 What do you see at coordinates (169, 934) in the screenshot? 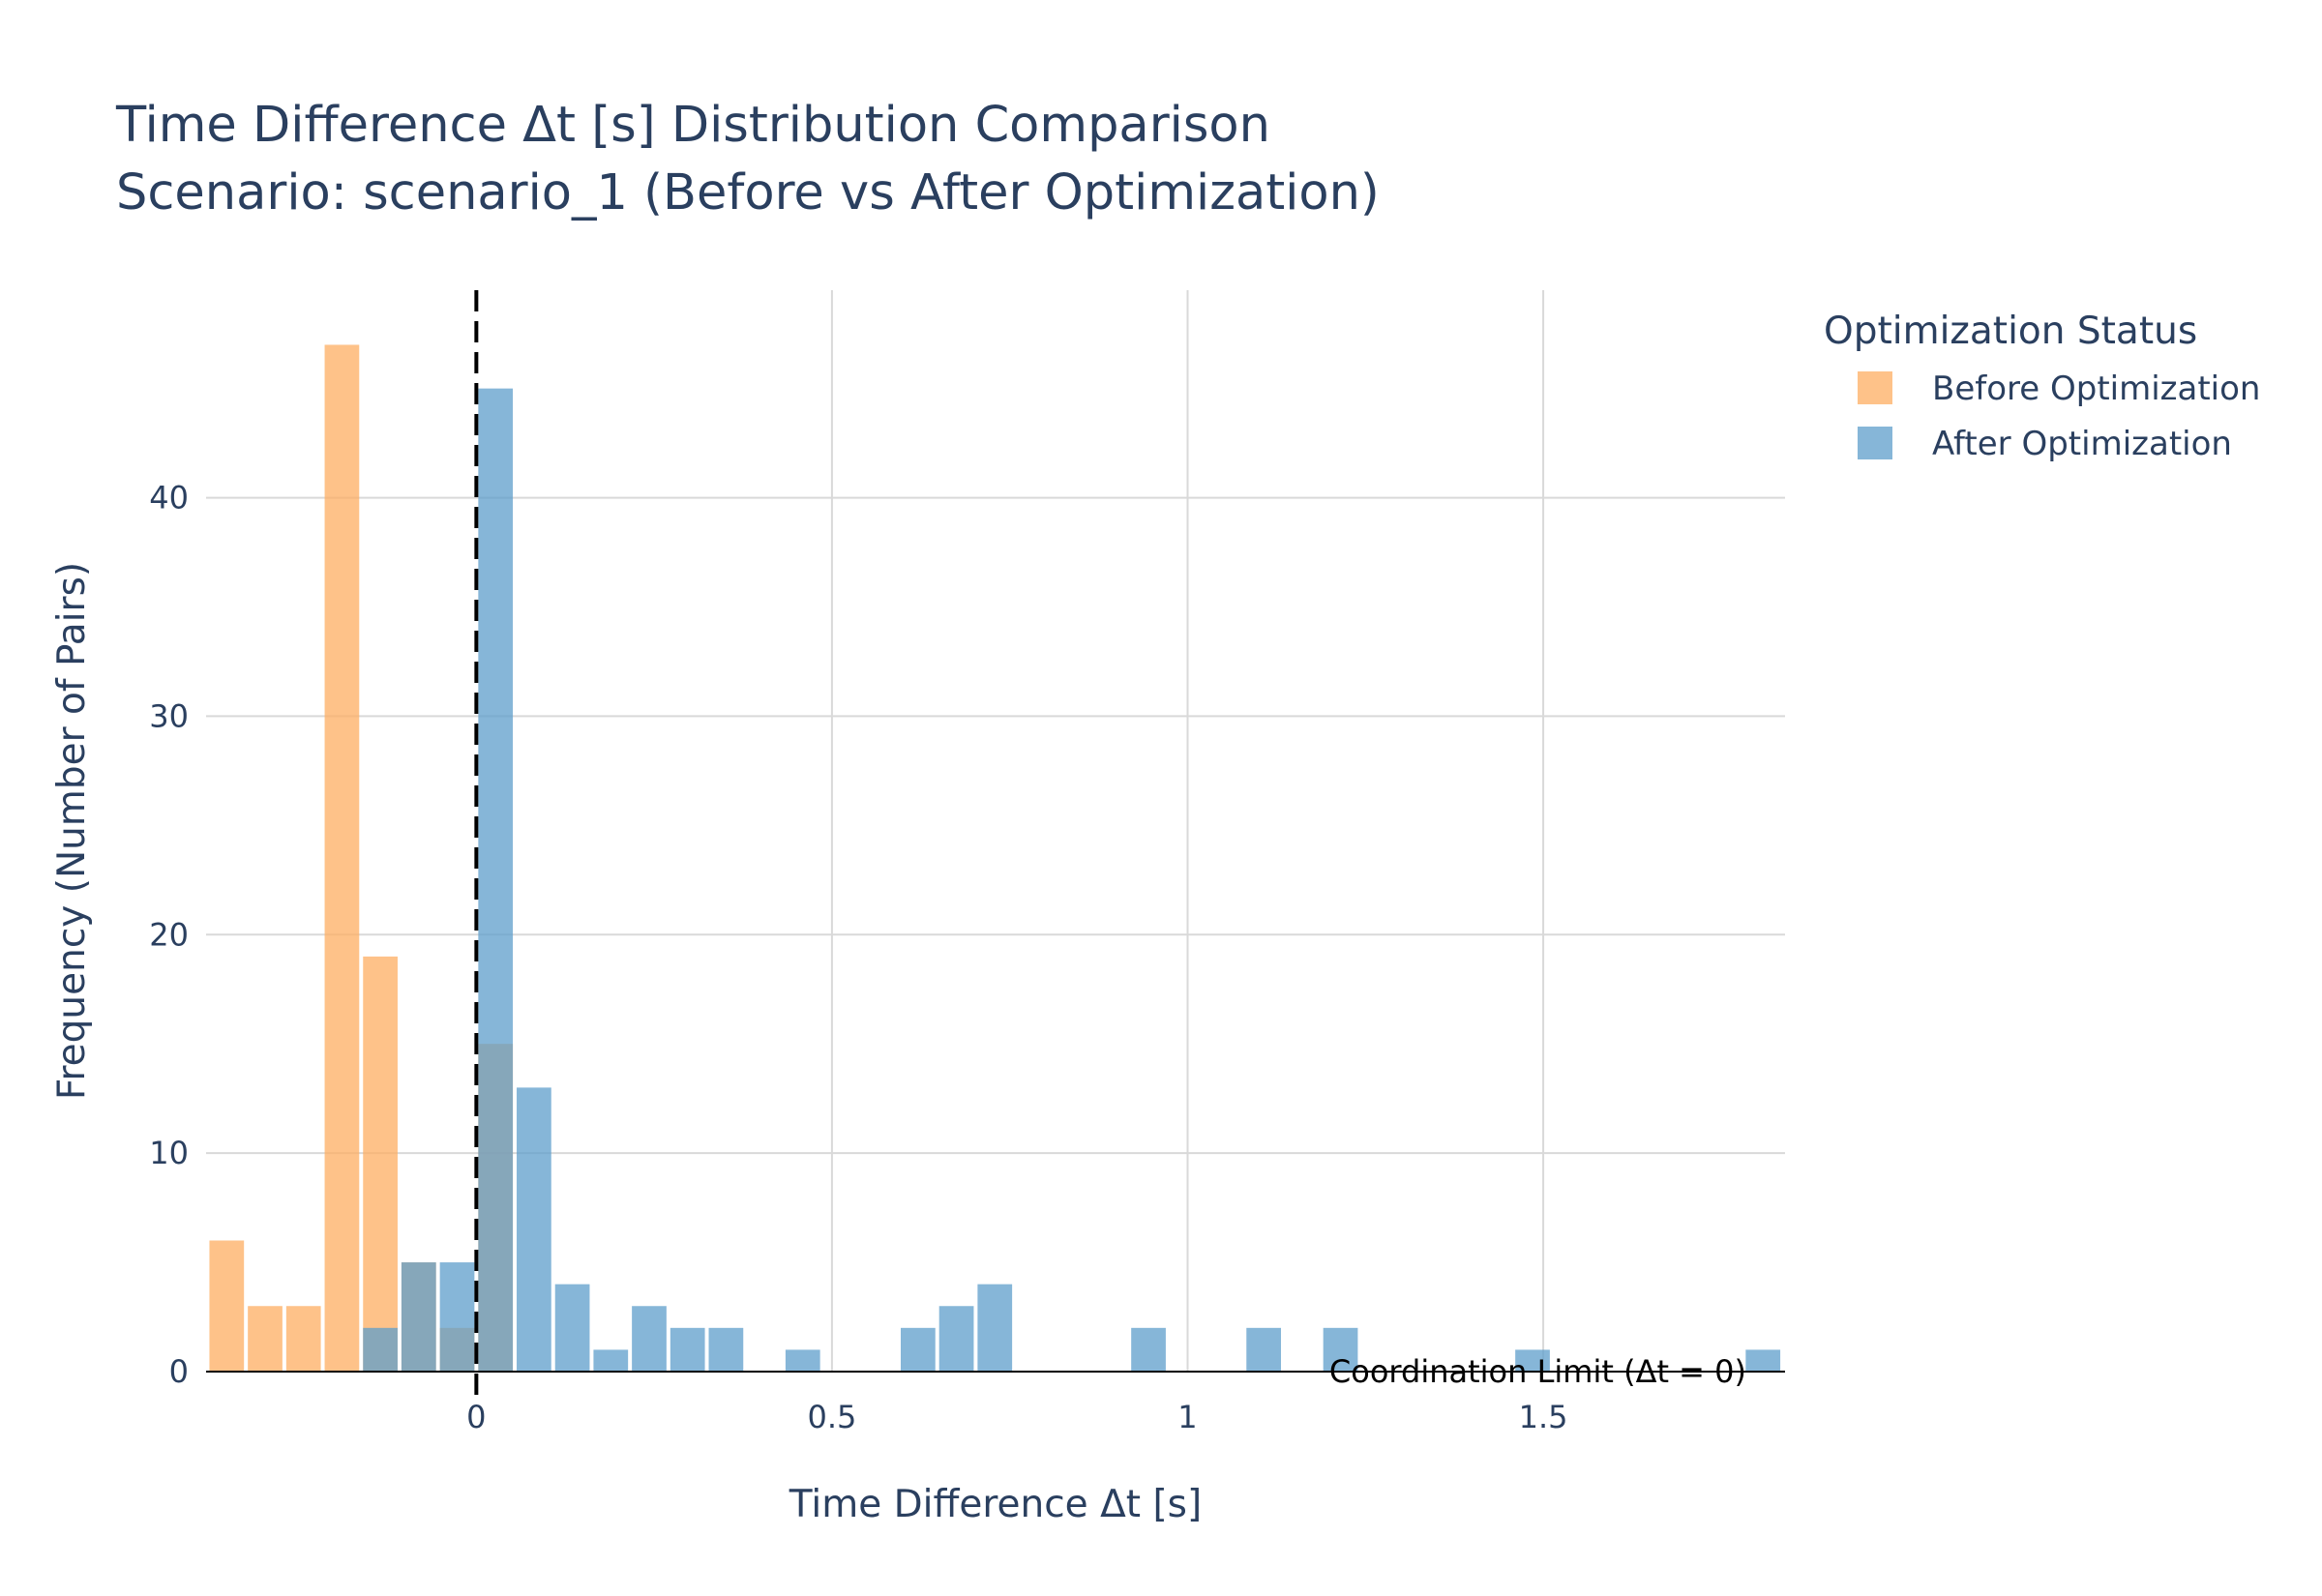
I see `y-tick-label: 20` at bounding box center [169, 934].